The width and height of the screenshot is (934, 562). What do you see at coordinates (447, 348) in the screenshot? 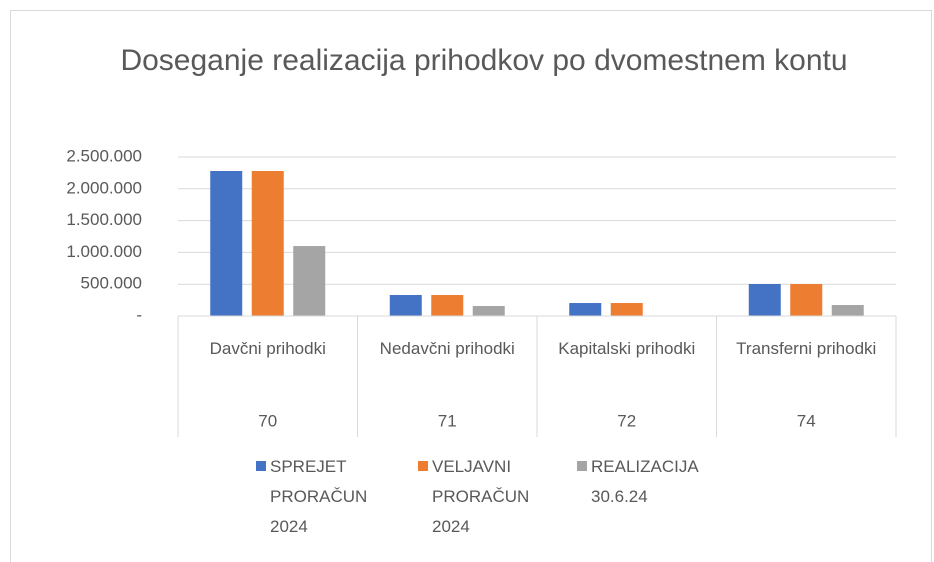
I see `x-tick-label: Nedavčni prihodki` at bounding box center [447, 348].